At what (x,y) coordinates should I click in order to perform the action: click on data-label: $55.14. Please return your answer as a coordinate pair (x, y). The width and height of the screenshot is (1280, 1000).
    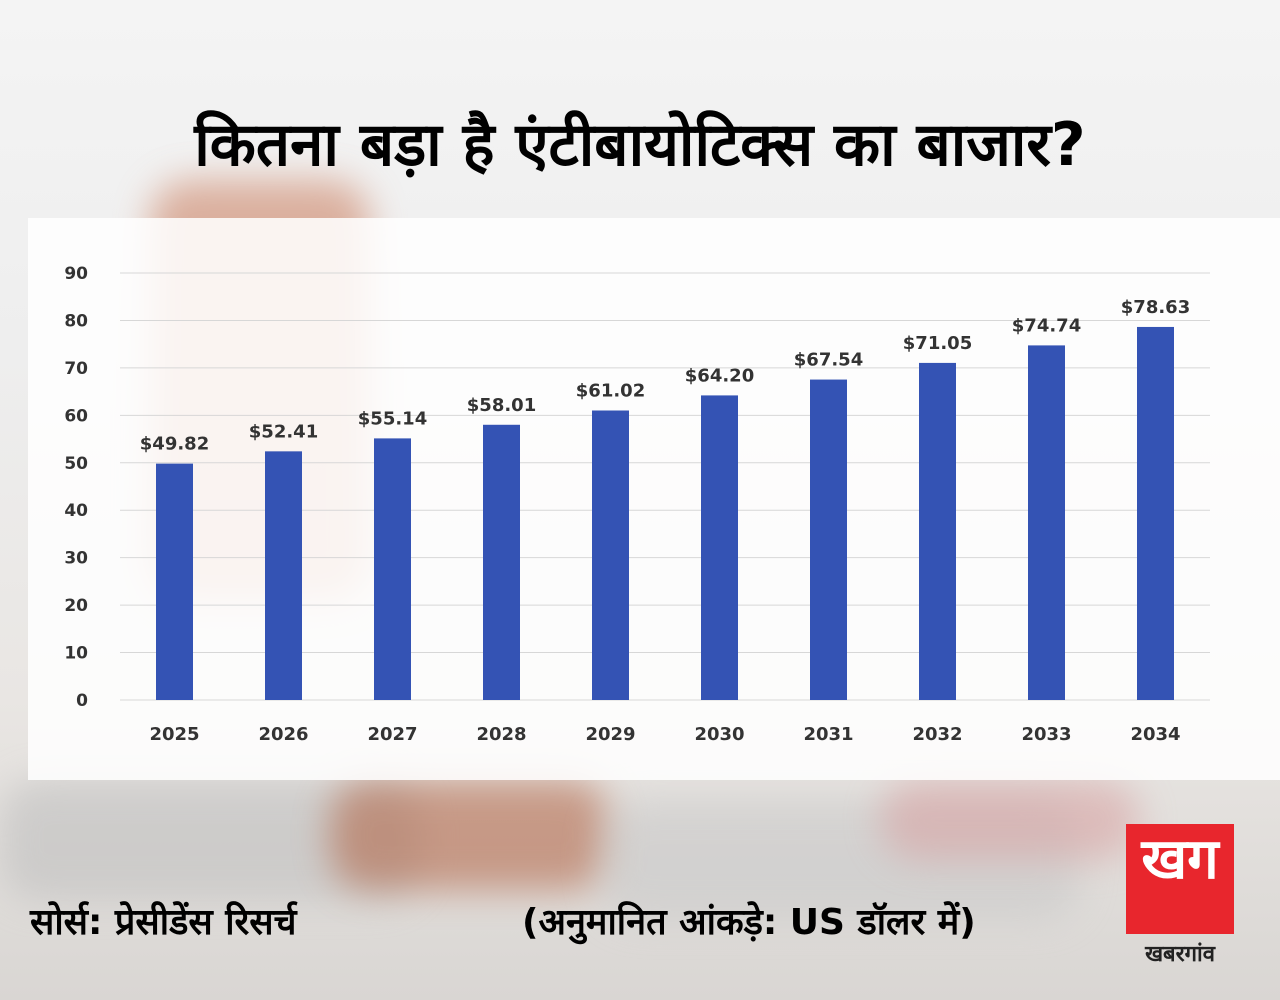
    Looking at the image, I should click on (392, 418).